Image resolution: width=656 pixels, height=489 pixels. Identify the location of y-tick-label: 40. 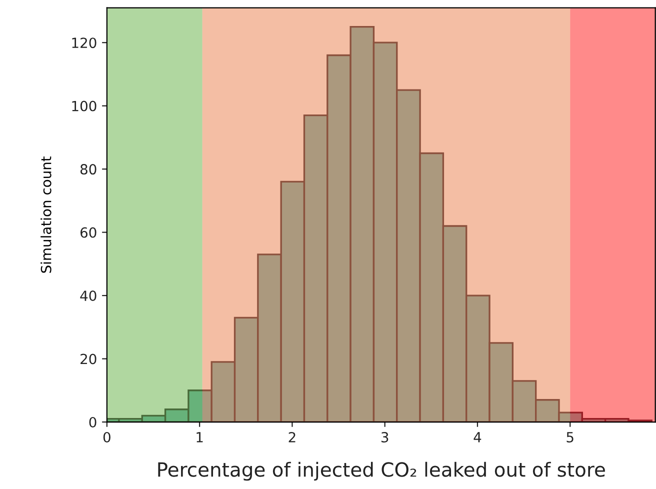
(88, 296).